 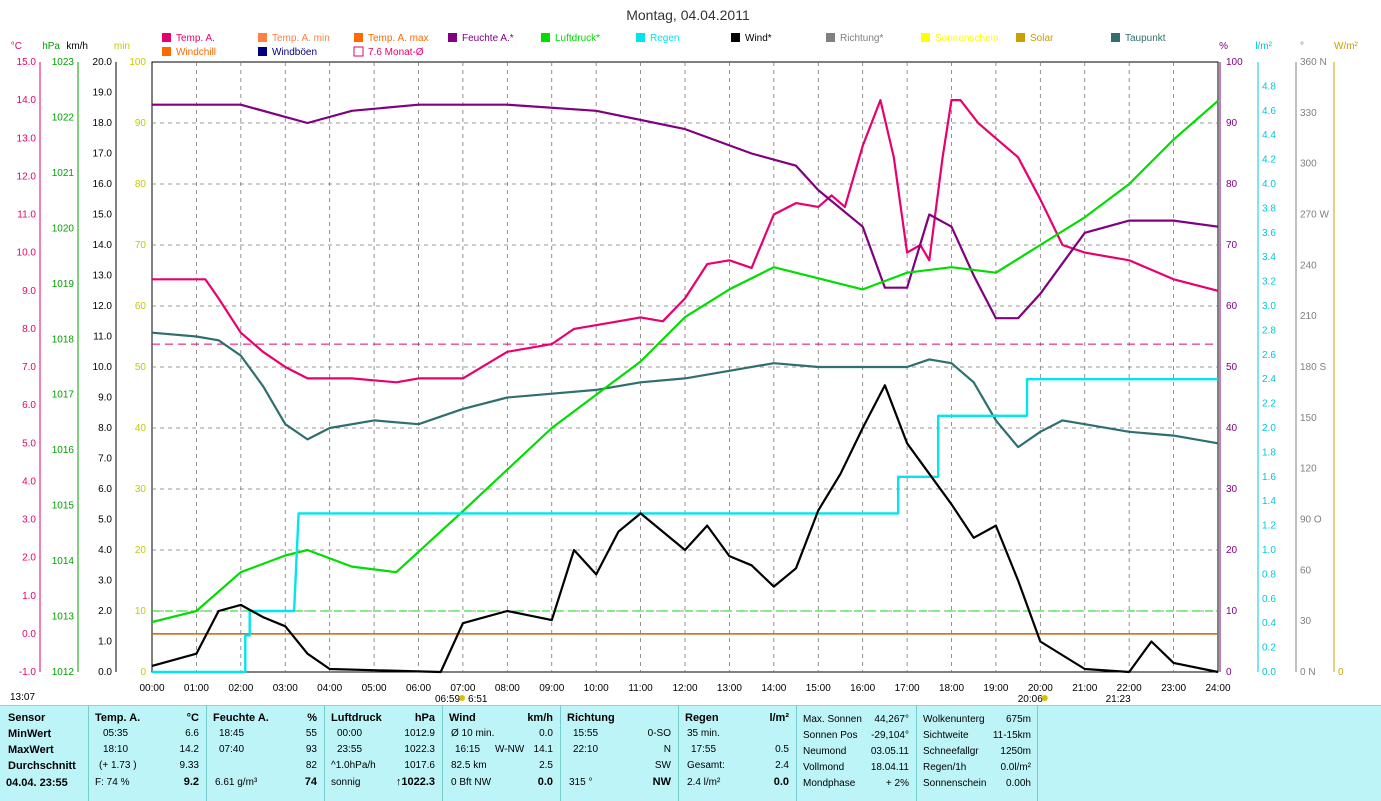 I want to click on press-trend: ^1.0hPa/h, so click(x=353, y=765).